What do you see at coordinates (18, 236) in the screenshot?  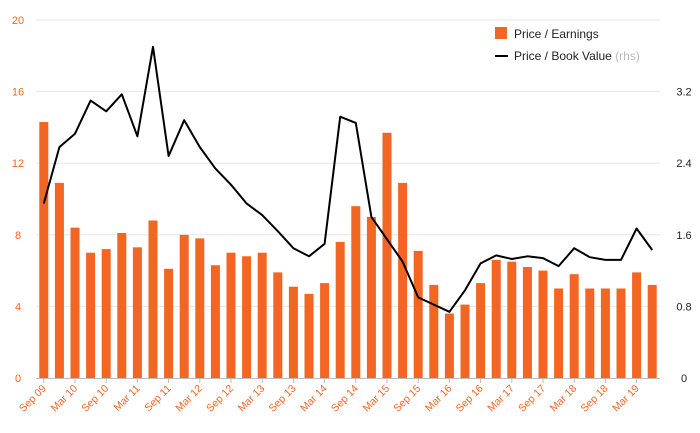 I see `left-tick-label: 8` at bounding box center [18, 236].